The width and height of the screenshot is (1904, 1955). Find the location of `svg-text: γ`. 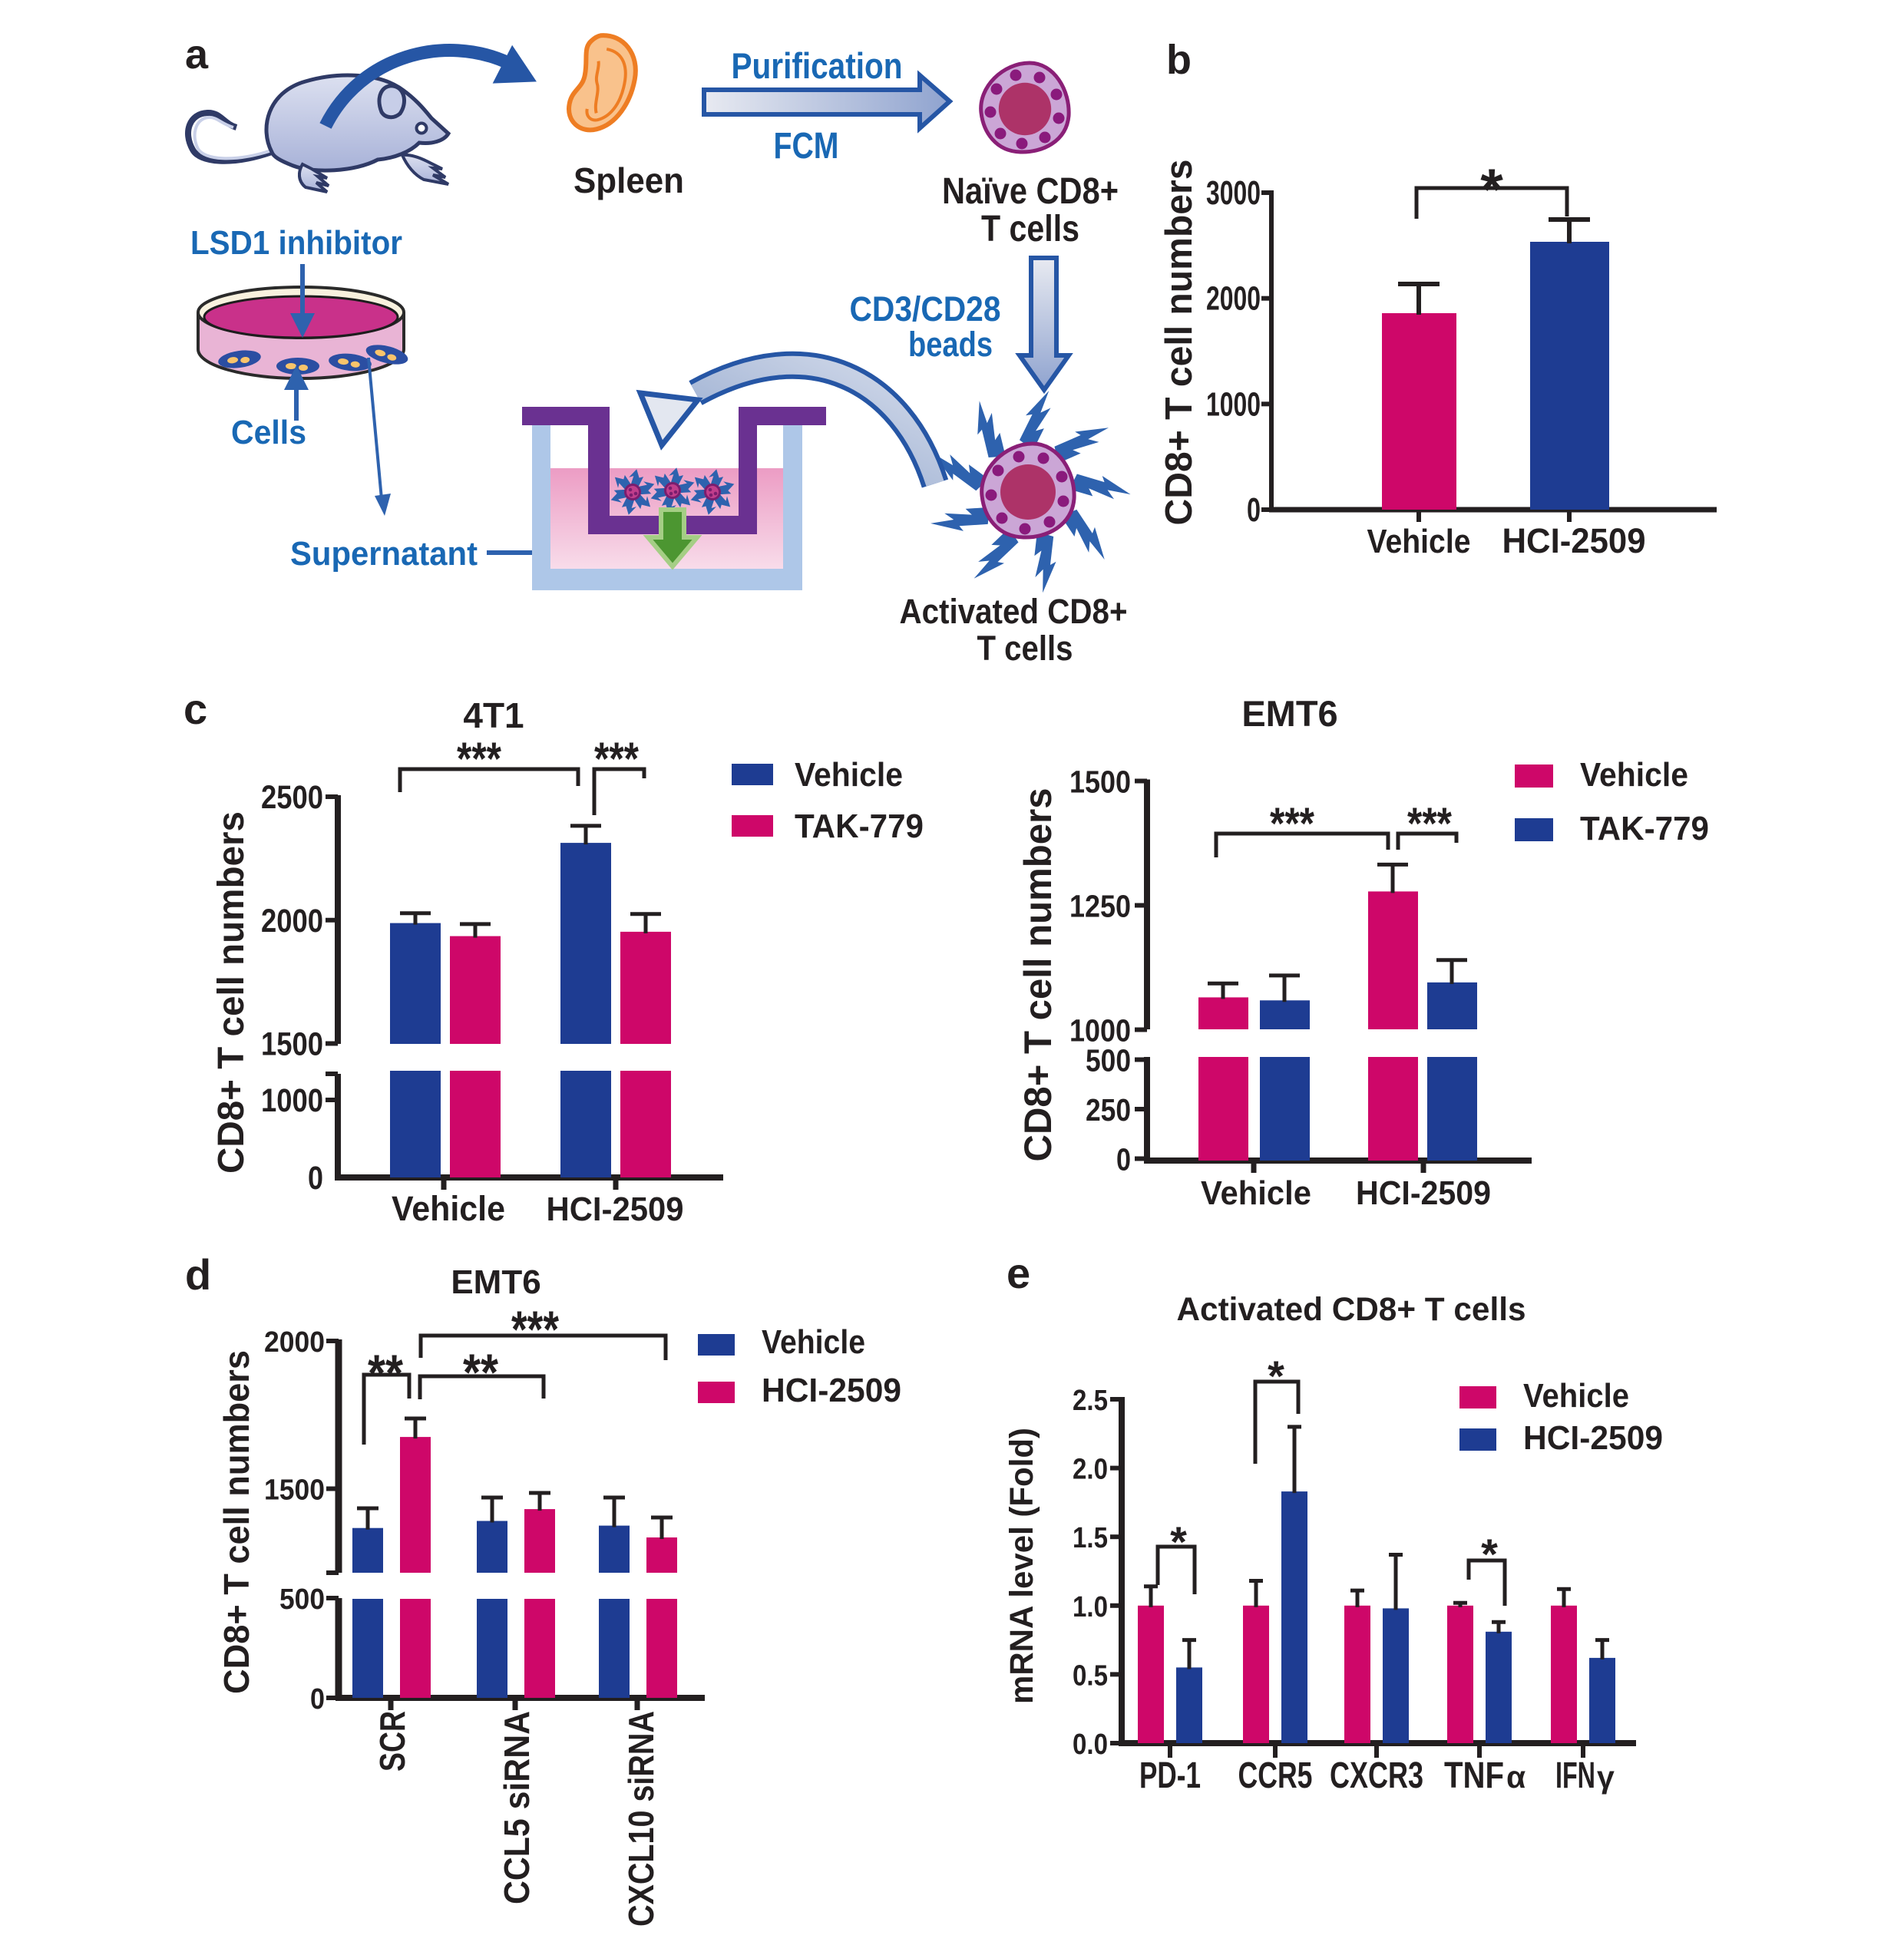

svg-text: γ is located at coordinates (1606, 1777).